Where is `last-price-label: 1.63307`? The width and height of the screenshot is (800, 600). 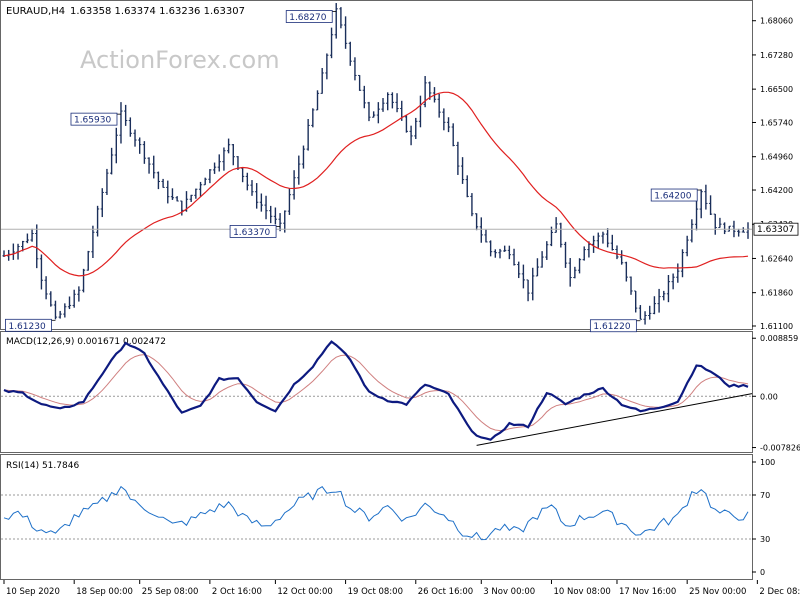
last-price-label: 1.63307 is located at coordinates (775, 230).